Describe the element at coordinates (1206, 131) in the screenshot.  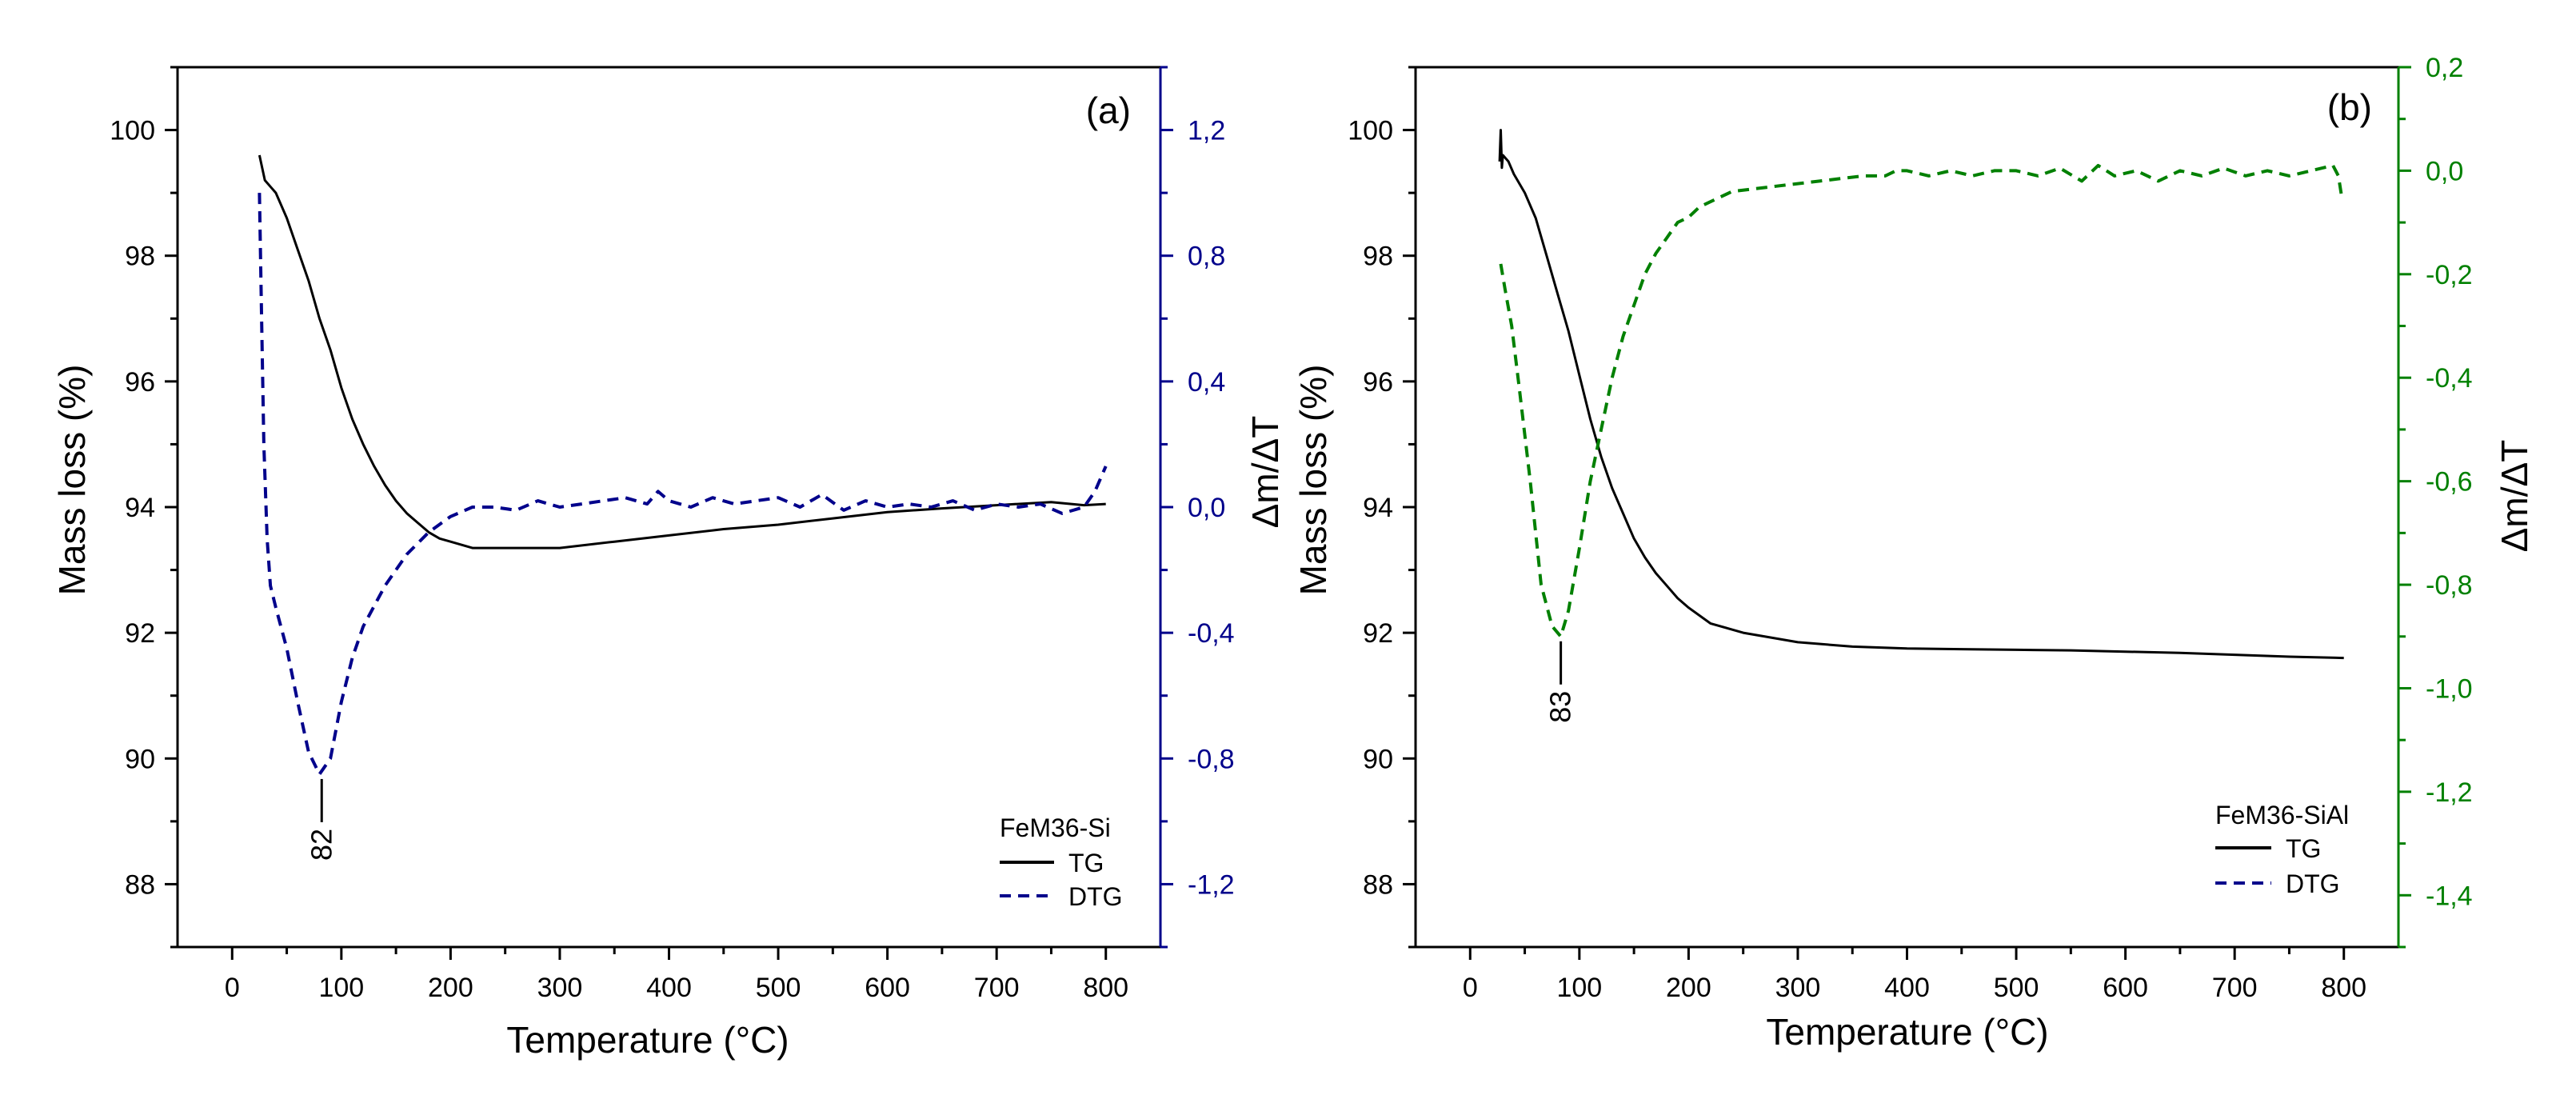
I see `y2-tick-label: 1,2` at that location.